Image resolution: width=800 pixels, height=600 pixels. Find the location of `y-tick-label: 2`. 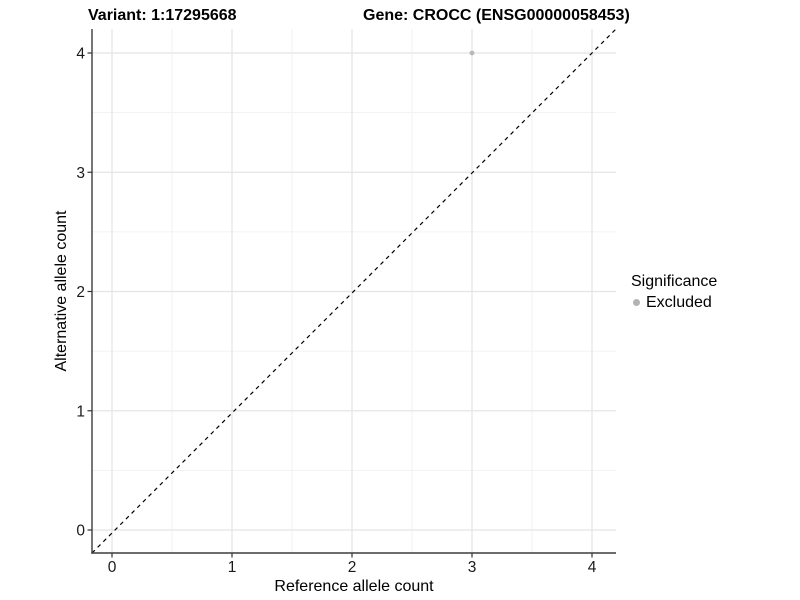

y-tick-label: 2 is located at coordinates (80, 292).